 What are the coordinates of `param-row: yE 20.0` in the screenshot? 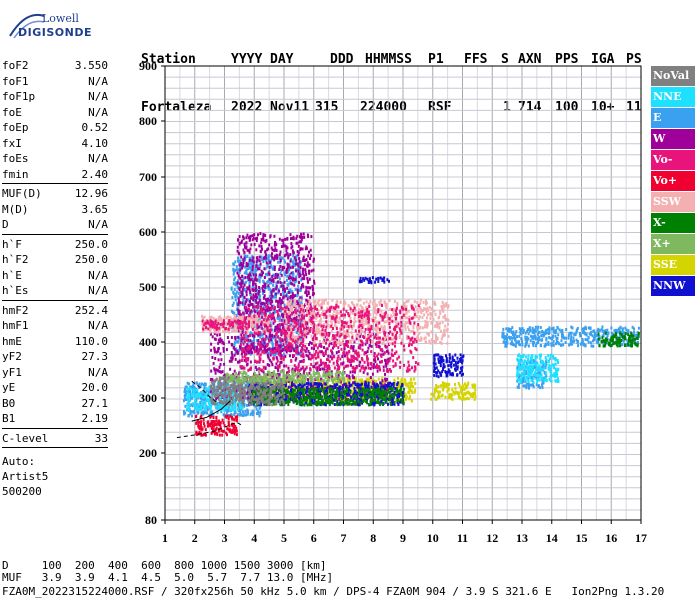 It's located at (55, 388).